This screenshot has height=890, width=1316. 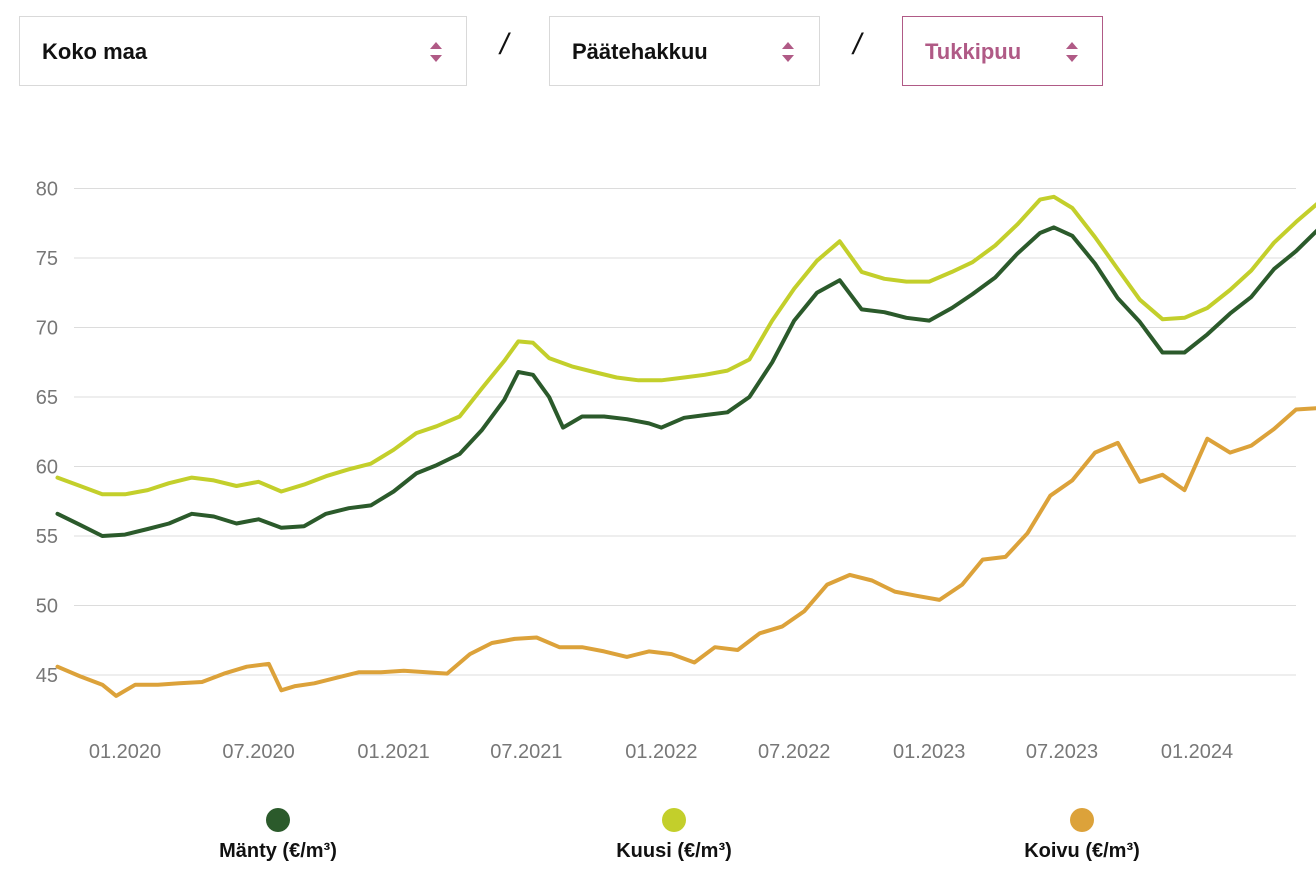 What do you see at coordinates (95, 51) in the screenshot?
I see `region-select-value: Koko maa` at bounding box center [95, 51].